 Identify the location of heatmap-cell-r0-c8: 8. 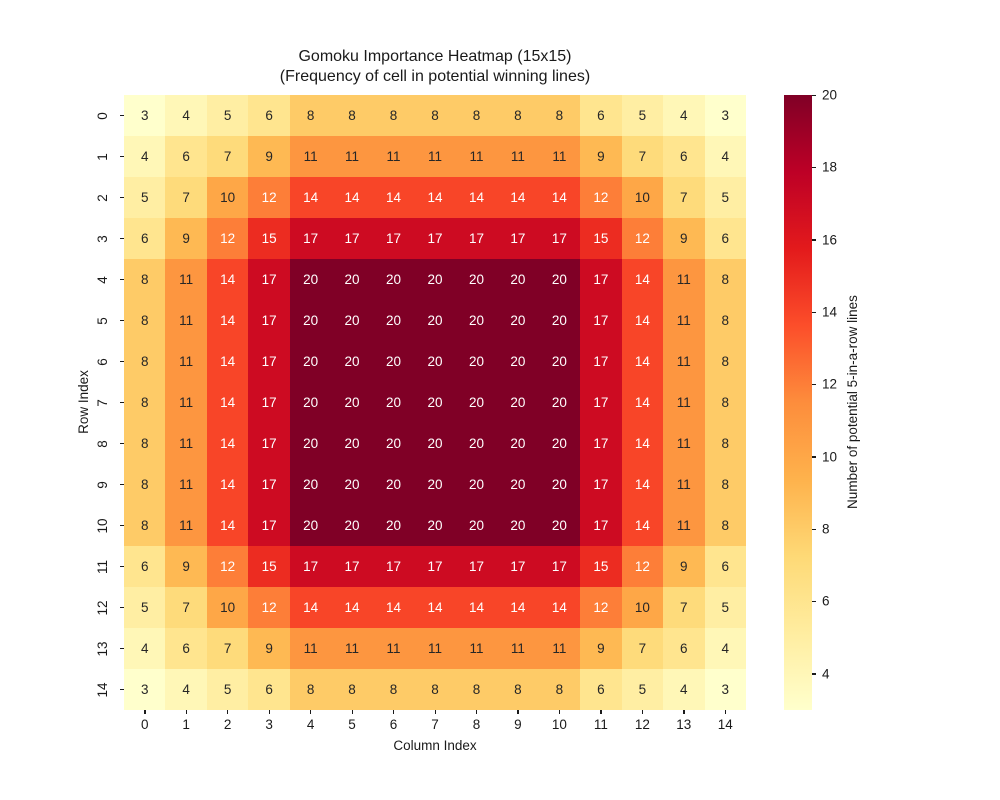
(476, 115).